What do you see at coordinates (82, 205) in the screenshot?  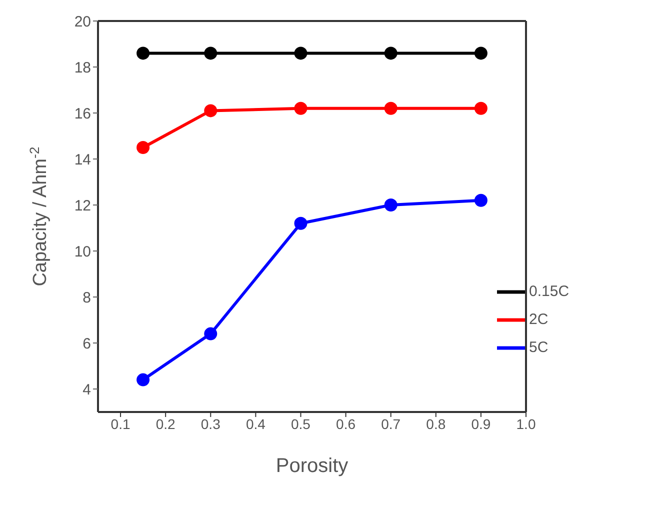 I see `y-tick-label: 12` at bounding box center [82, 205].